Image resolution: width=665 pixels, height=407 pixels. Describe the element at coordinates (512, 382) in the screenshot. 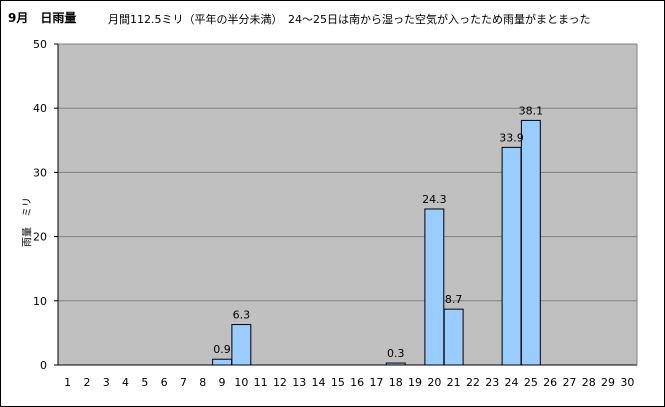

I see `x-tick-label: 24` at that location.